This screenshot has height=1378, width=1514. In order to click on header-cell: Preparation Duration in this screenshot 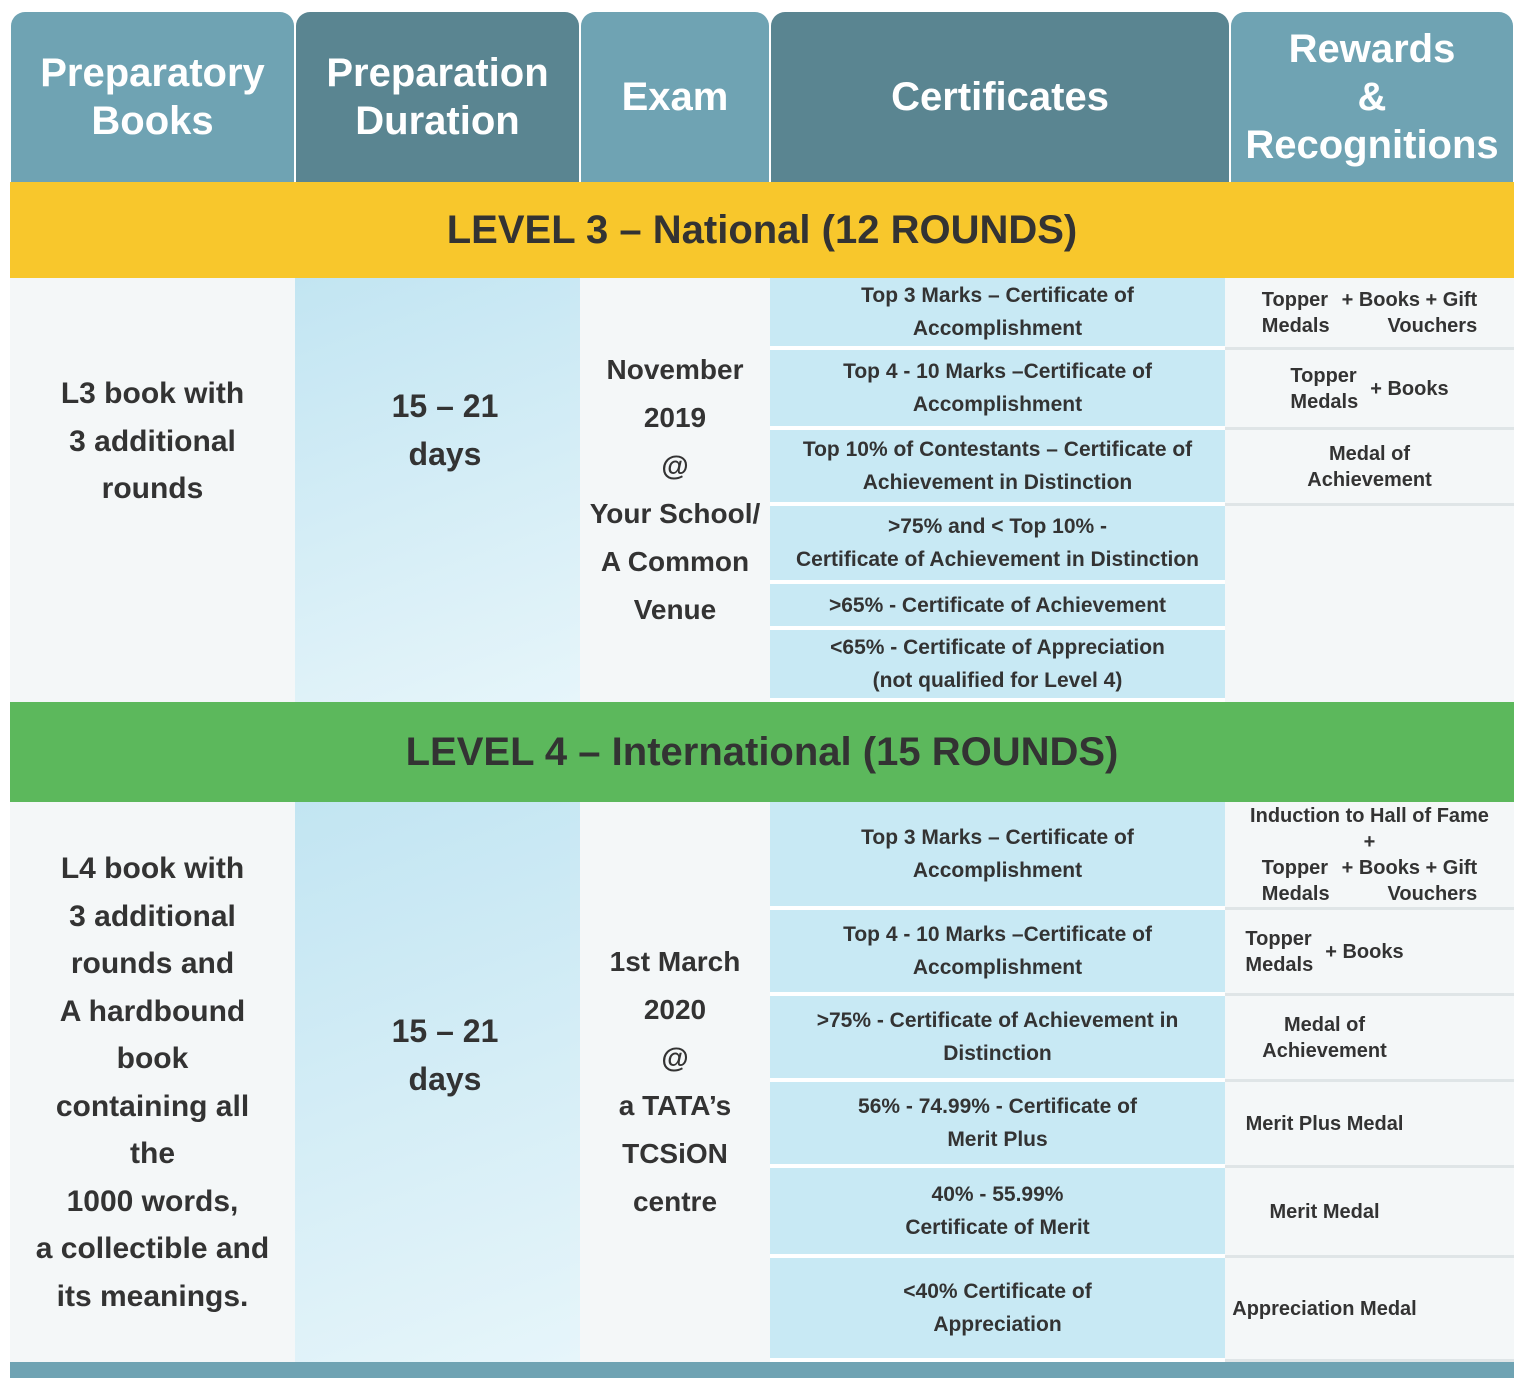, I will do `click(437, 97)`.